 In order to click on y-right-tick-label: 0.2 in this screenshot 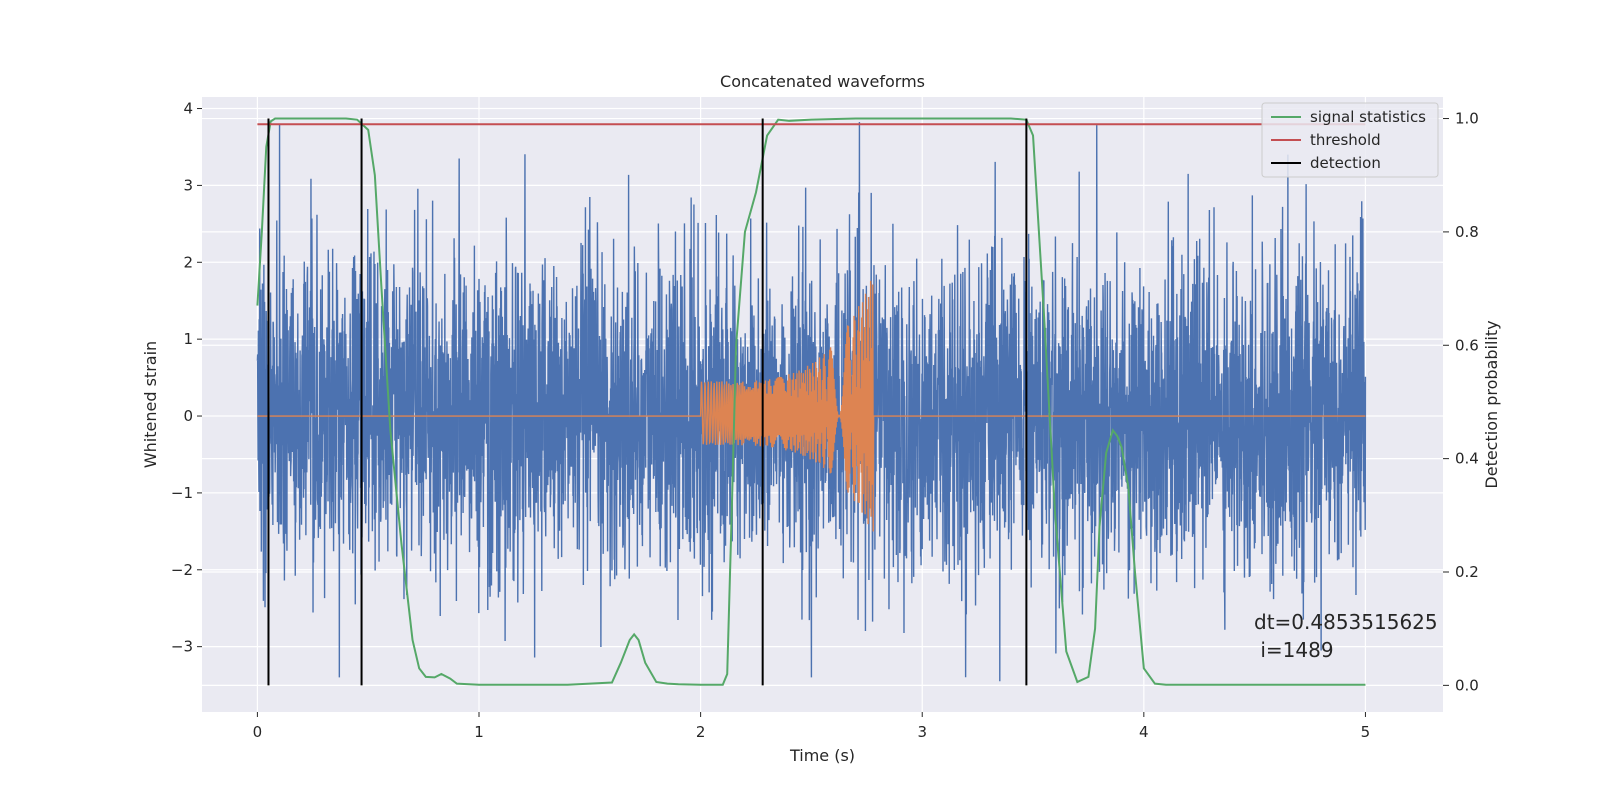, I will do `click(1467, 572)`.